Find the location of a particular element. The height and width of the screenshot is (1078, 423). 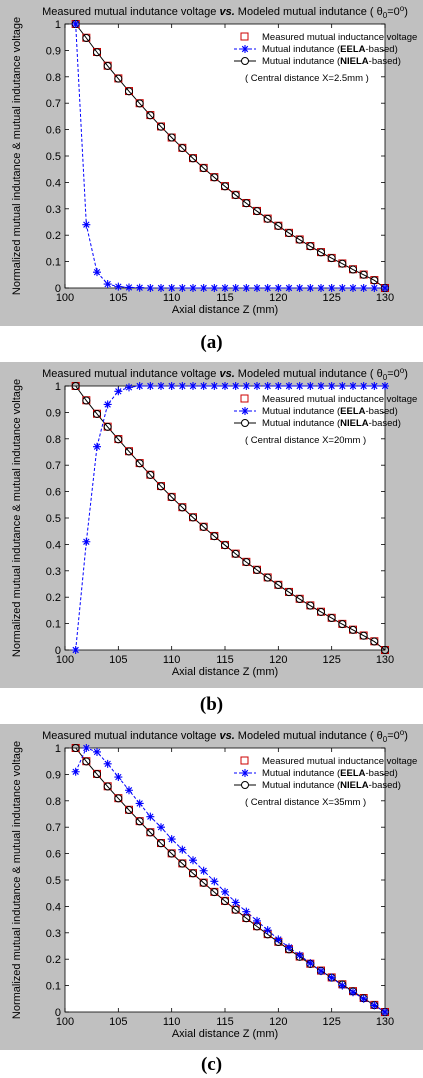

x-tick-label: 105 is located at coordinates (118, 660).